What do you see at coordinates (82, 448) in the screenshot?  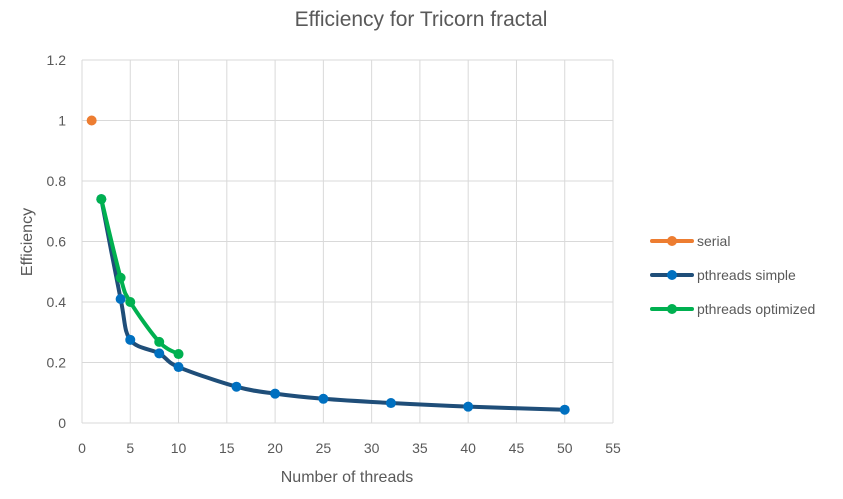 I see `x-tick-label: 0` at bounding box center [82, 448].